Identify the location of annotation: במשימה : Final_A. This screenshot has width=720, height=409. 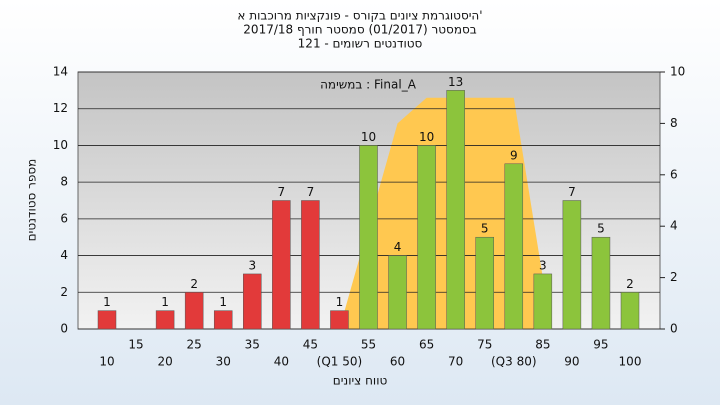
(368, 85).